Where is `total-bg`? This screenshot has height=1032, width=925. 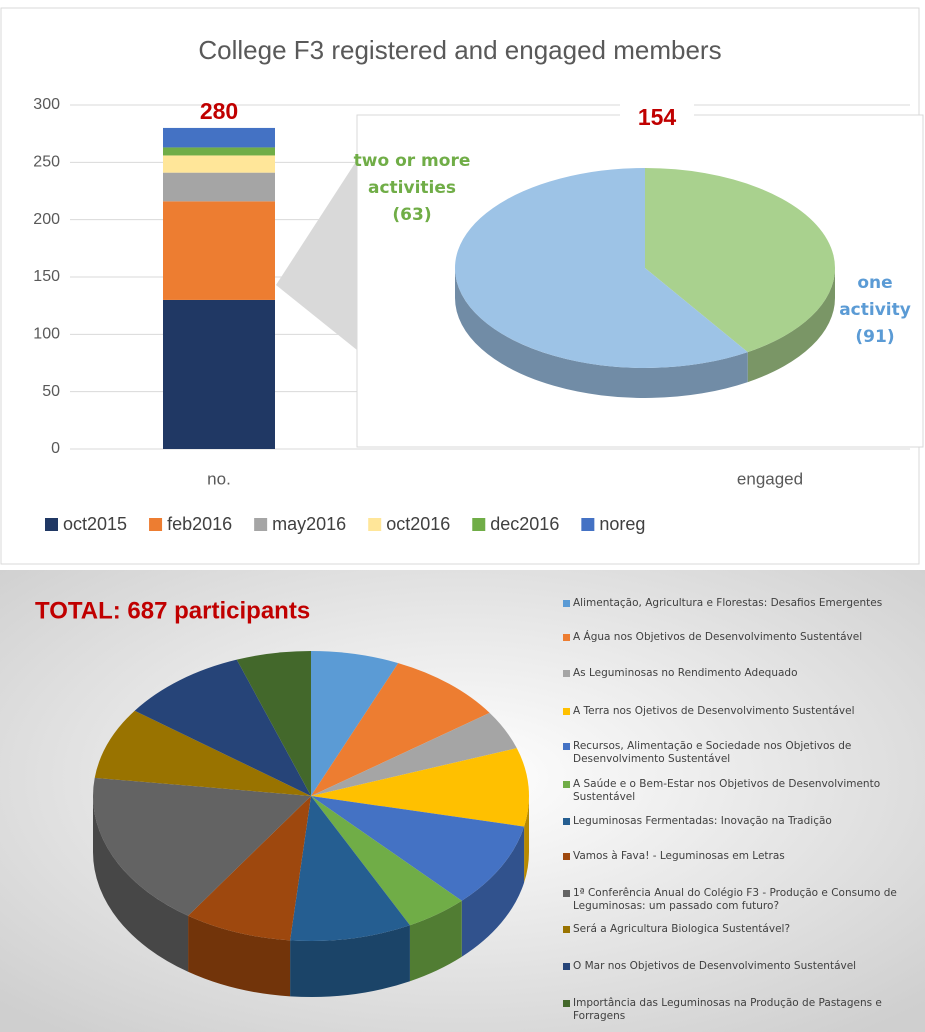 total-bg is located at coordinates (657, 116).